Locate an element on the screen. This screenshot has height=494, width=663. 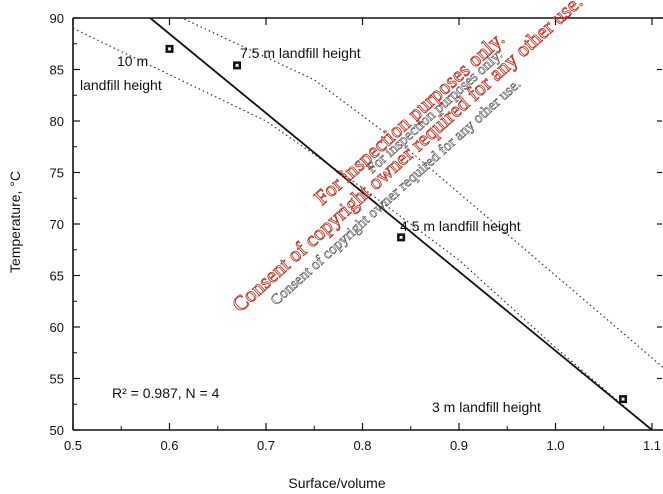
x-tick-label: 0.8 is located at coordinates (362, 445).